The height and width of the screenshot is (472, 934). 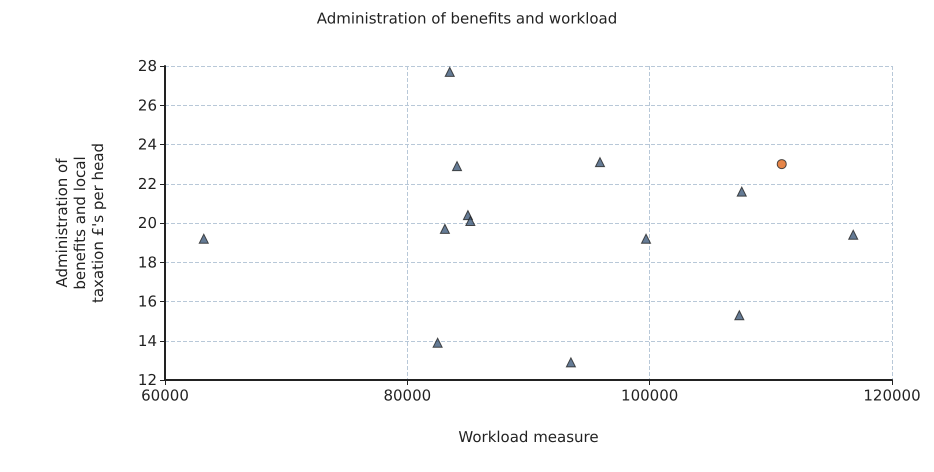 What do you see at coordinates (147, 262) in the screenshot?
I see `y-tick-label: 18` at bounding box center [147, 262].